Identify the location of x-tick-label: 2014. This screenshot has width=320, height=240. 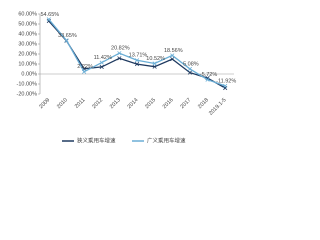
(133, 103).